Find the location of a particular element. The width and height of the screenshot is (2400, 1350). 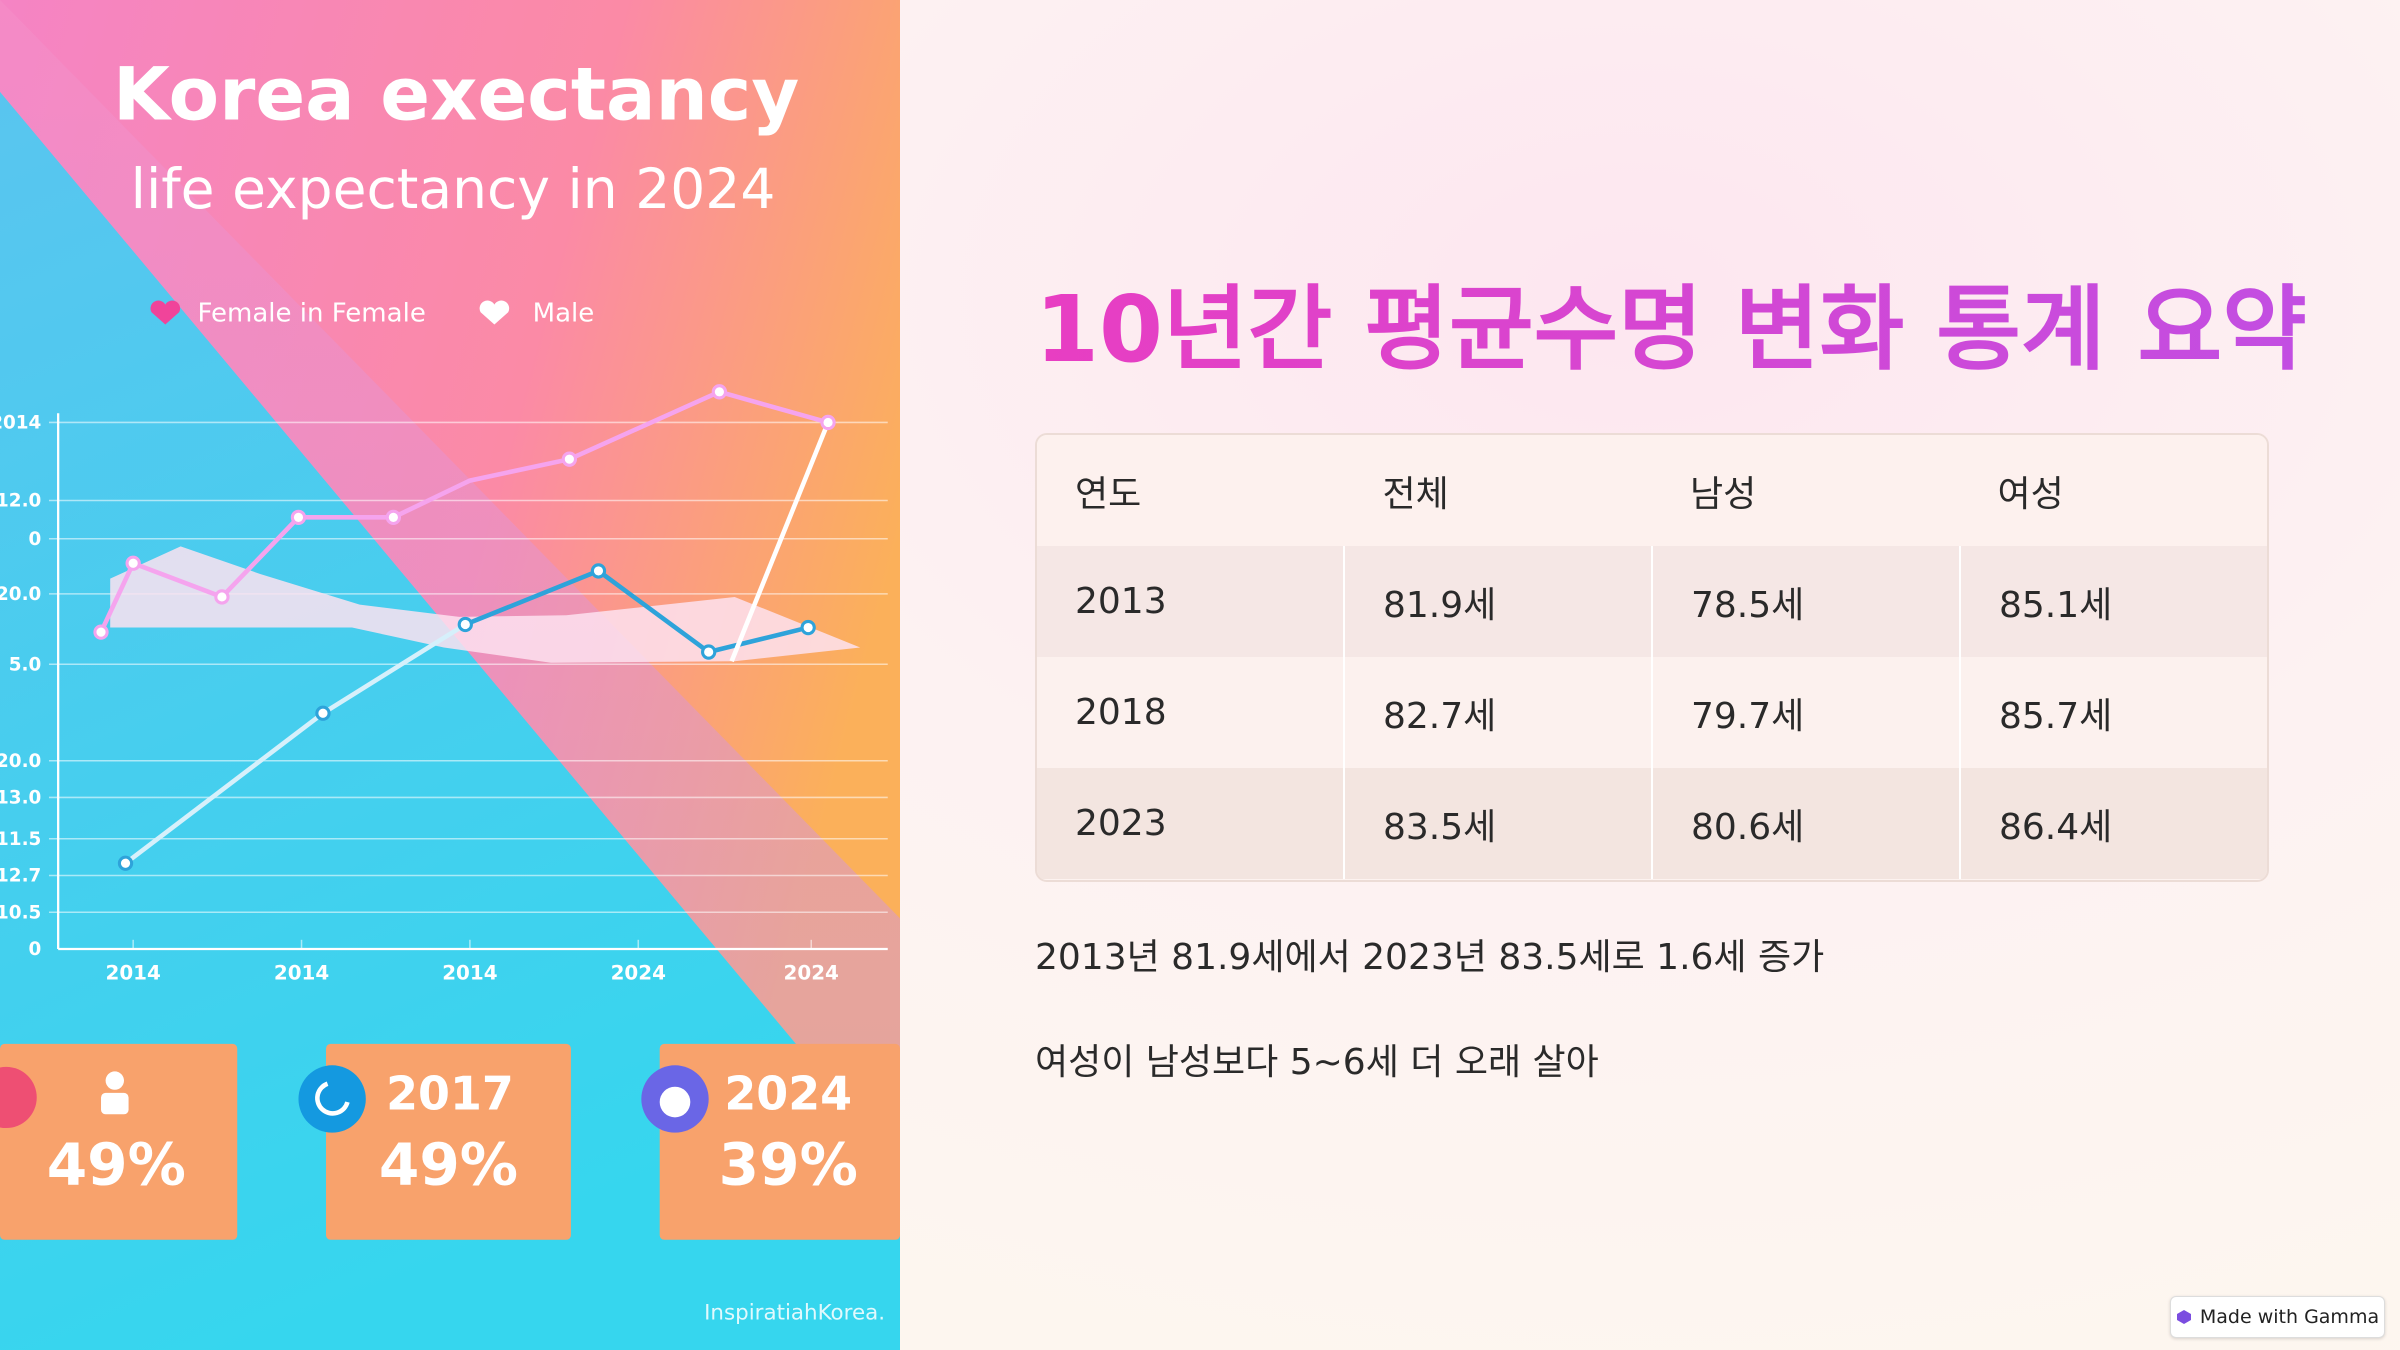

y-label: 5.0 is located at coordinates (25, 664).